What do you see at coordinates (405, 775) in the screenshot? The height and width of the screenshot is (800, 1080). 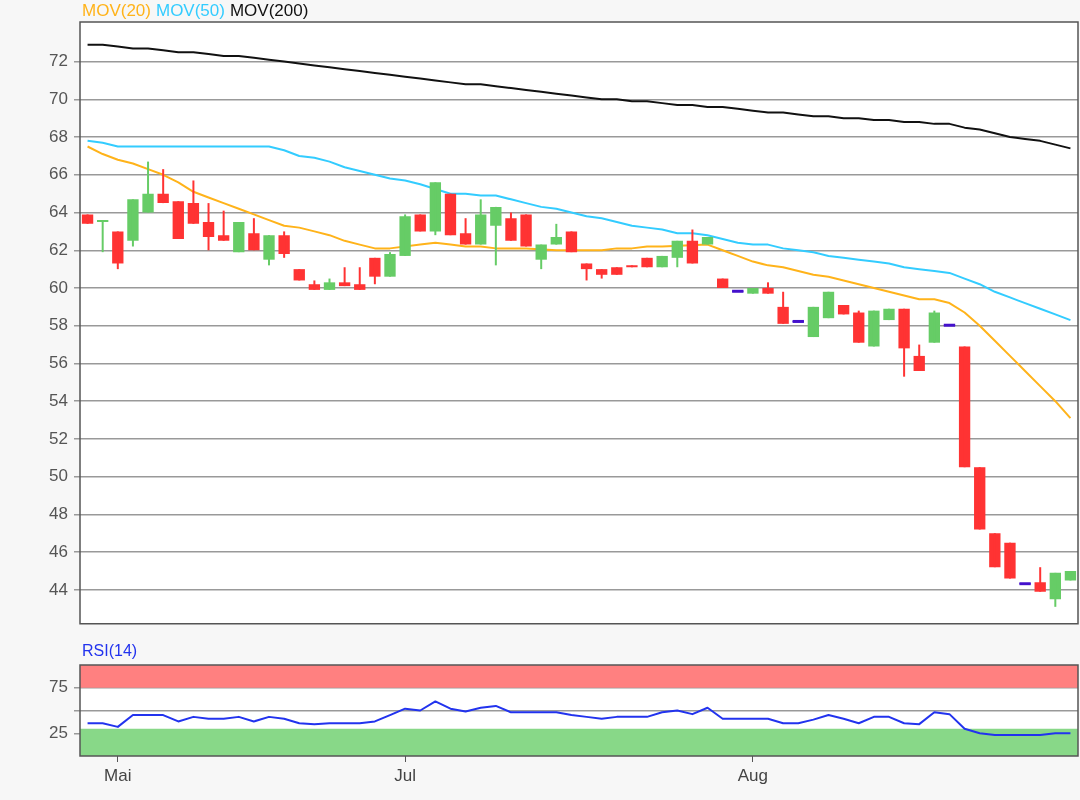 I see `x-tick-label: Jul` at bounding box center [405, 775].